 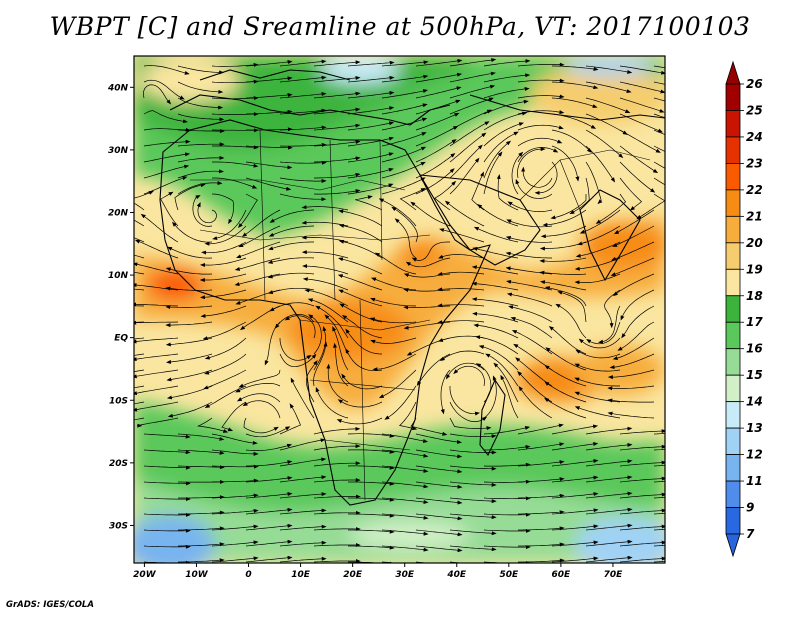 What do you see at coordinates (509, 575) in the screenshot?
I see `lon-tick-label: 50E` at bounding box center [509, 575].